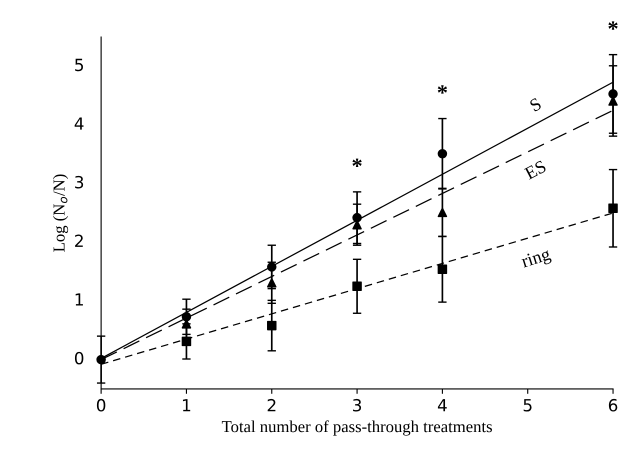  What do you see at coordinates (357, 405) in the screenshot?
I see `x-tick-label: 3` at bounding box center [357, 405].